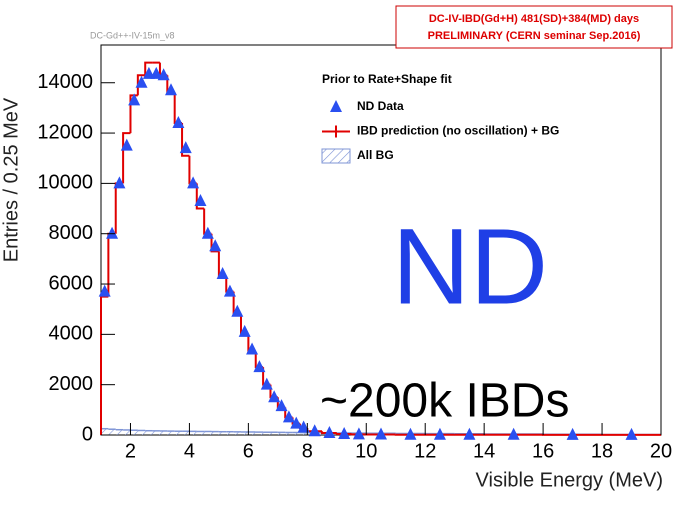  What do you see at coordinates (132, 35) in the screenshot?
I see `plot-tag: DC-Gd++-IV-15m_v8` at bounding box center [132, 35].